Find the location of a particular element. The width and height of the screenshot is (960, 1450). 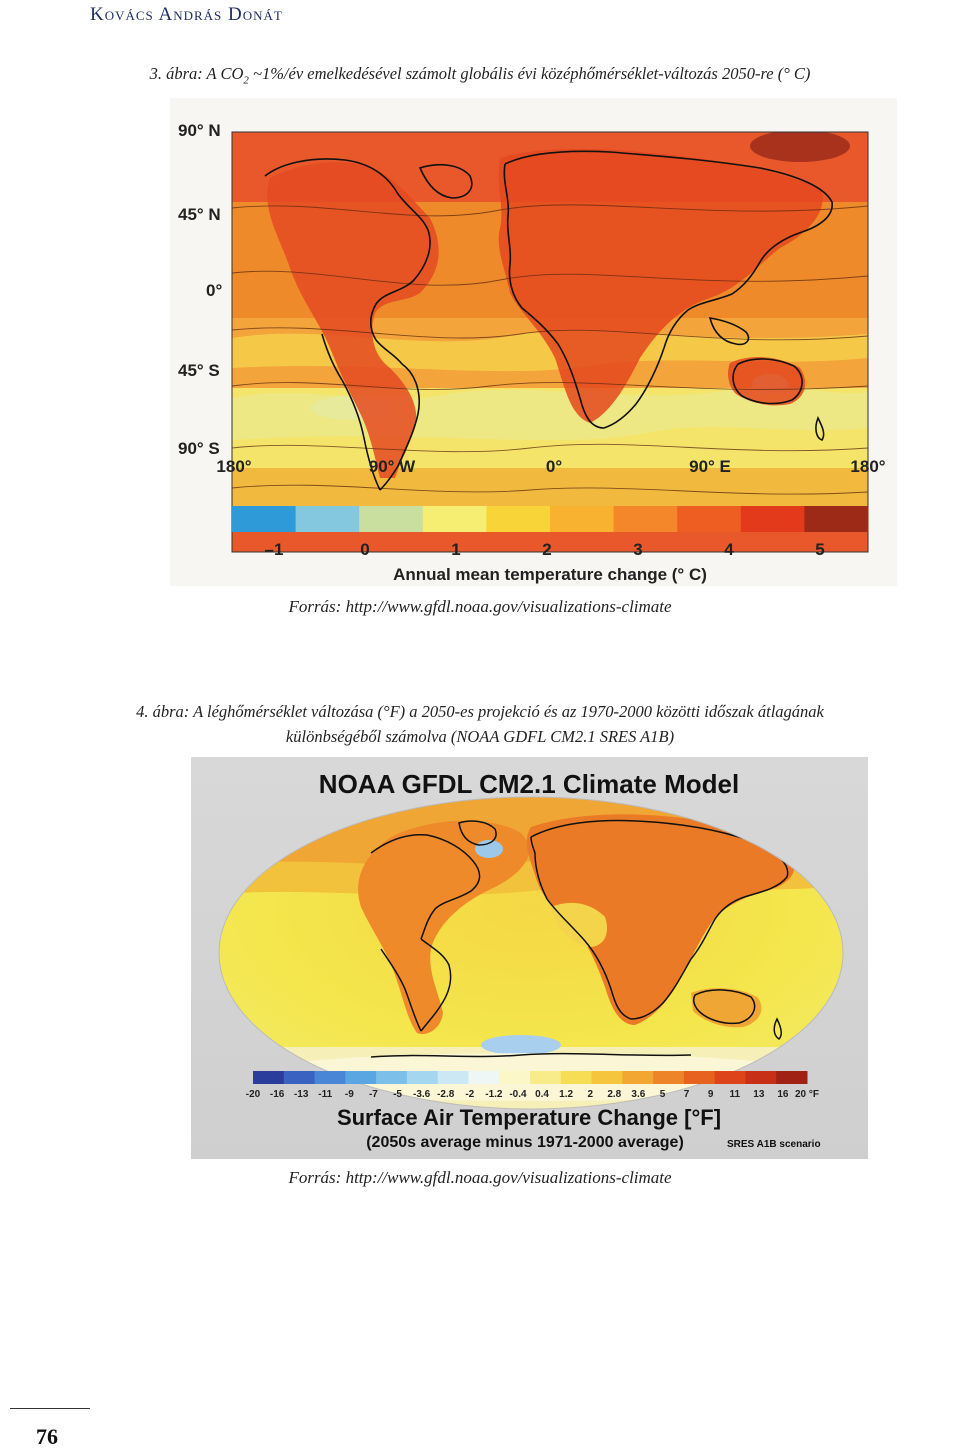

figure2-colorbar-title: Surface Air Temperature Change [°F] is located at coordinates (529, 1117).